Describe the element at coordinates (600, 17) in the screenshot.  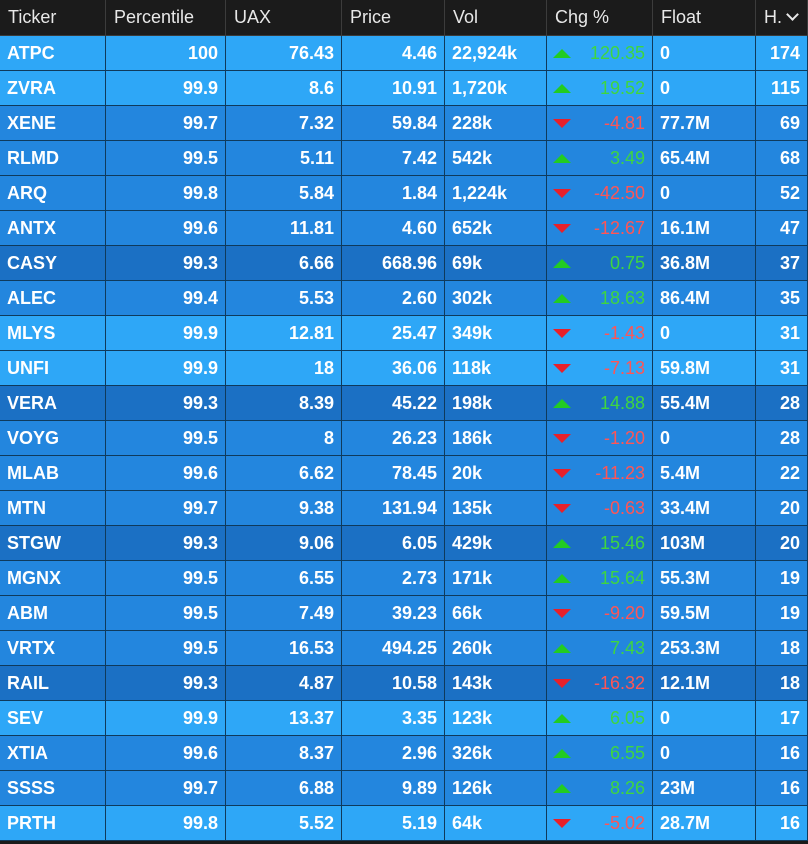
I see `column-header-chg-pct: Chg %` at that location.